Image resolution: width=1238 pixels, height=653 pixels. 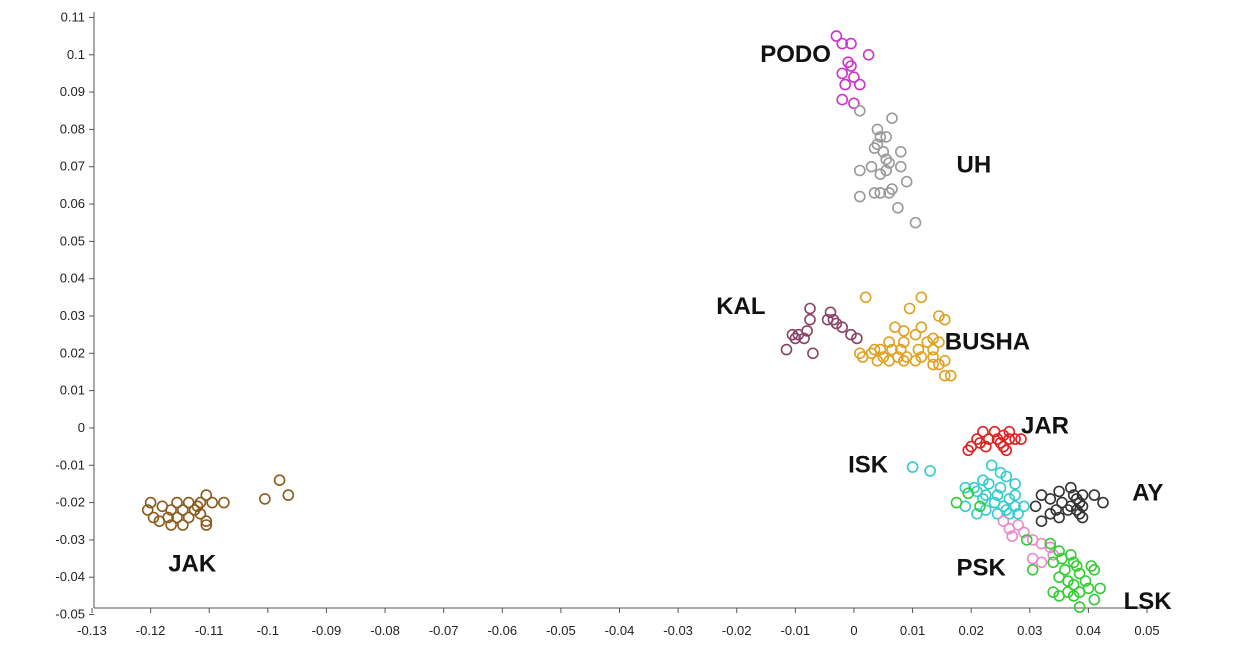 I want to click on x-tick-label: -0.1, so click(x=268, y=630).